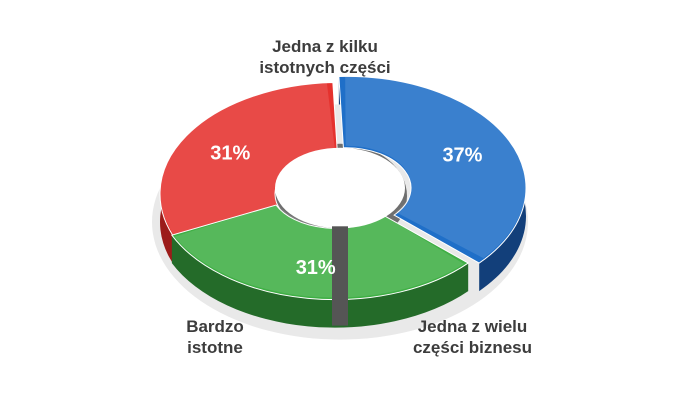 Image resolution: width=700 pixels, height=400 pixels. What do you see at coordinates (325, 46) in the screenshot?
I see `category-label-line: Jedna z kilku` at bounding box center [325, 46].